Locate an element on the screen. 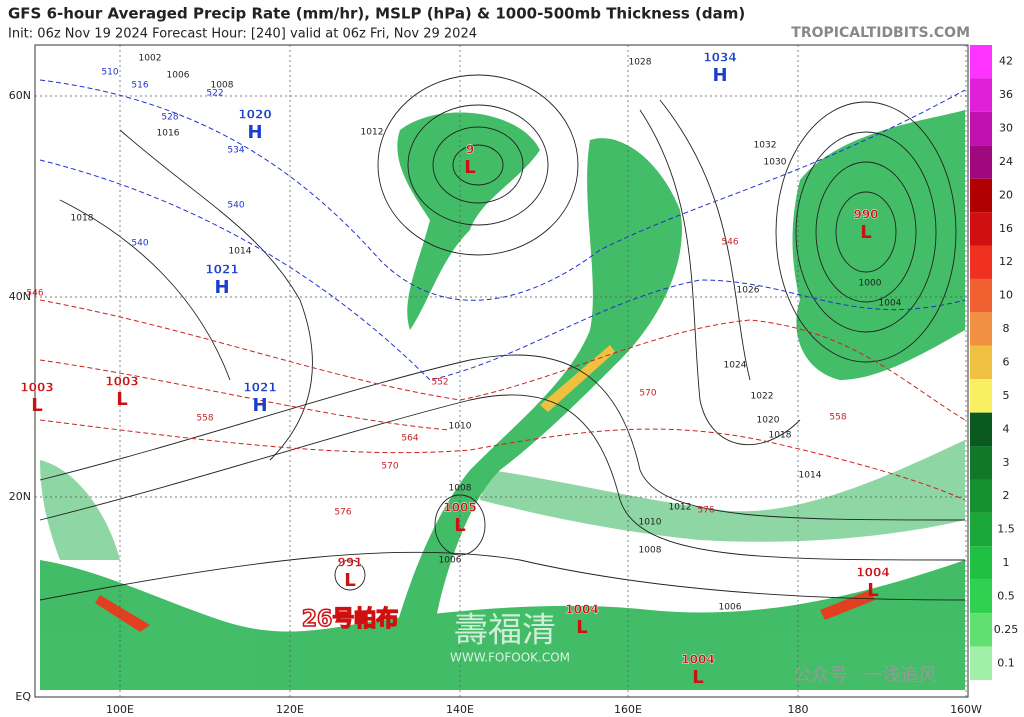  thickness-label: 552 is located at coordinates (439, 383).